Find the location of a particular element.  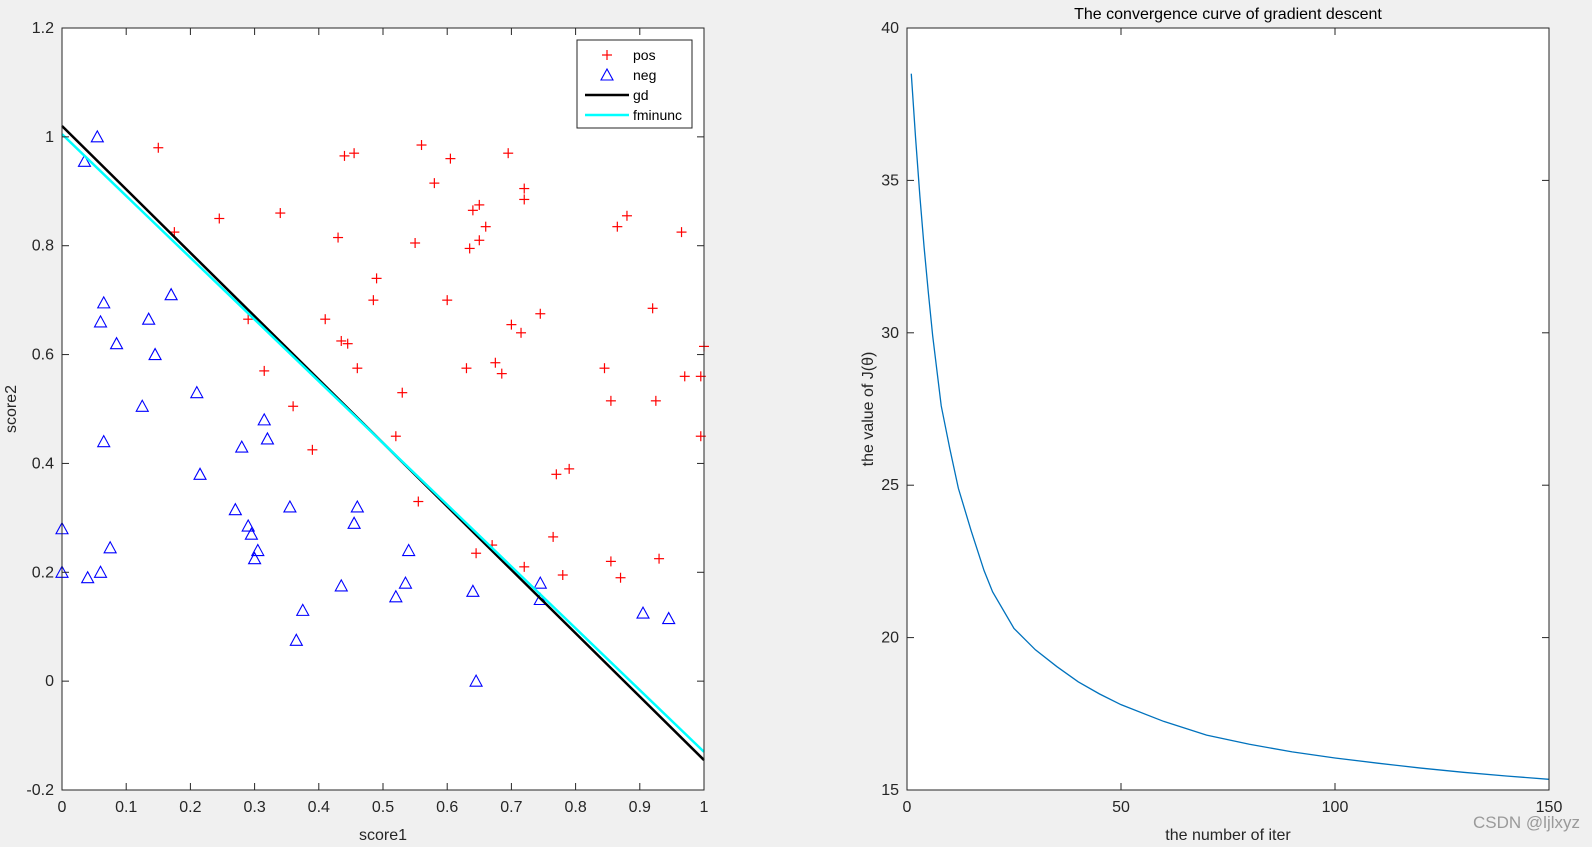

y-tick-label: 0.4 is located at coordinates (43, 463).